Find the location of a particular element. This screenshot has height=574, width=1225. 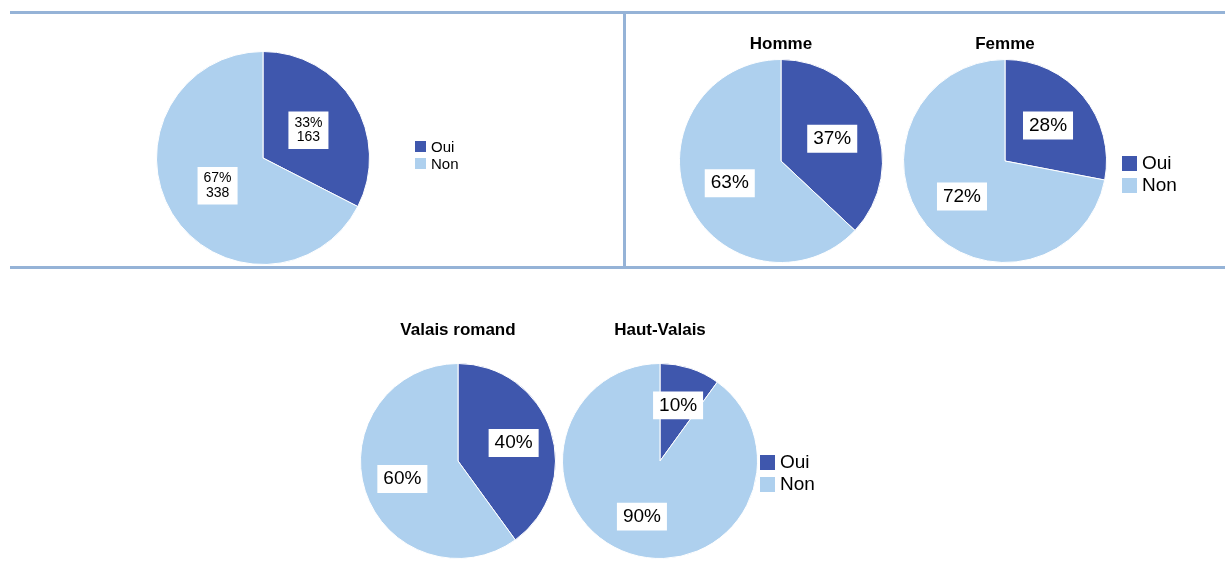

data-label: 28% is located at coordinates (1048, 124).